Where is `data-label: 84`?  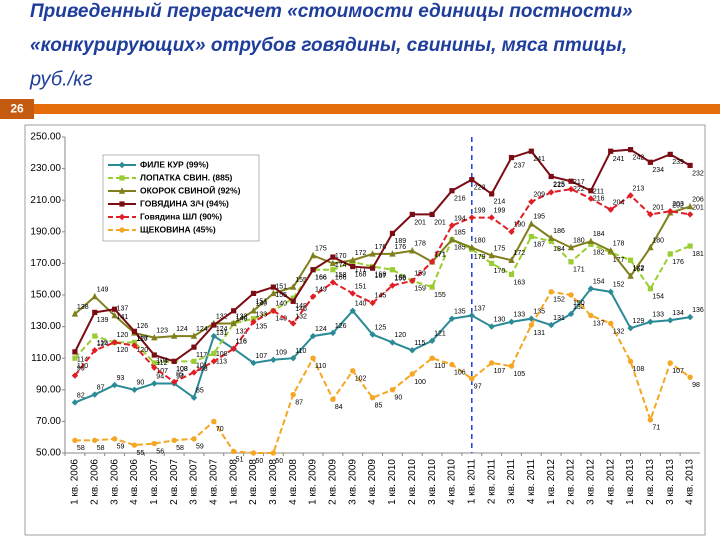 data-label: 84 is located at coordinates (339, 407).